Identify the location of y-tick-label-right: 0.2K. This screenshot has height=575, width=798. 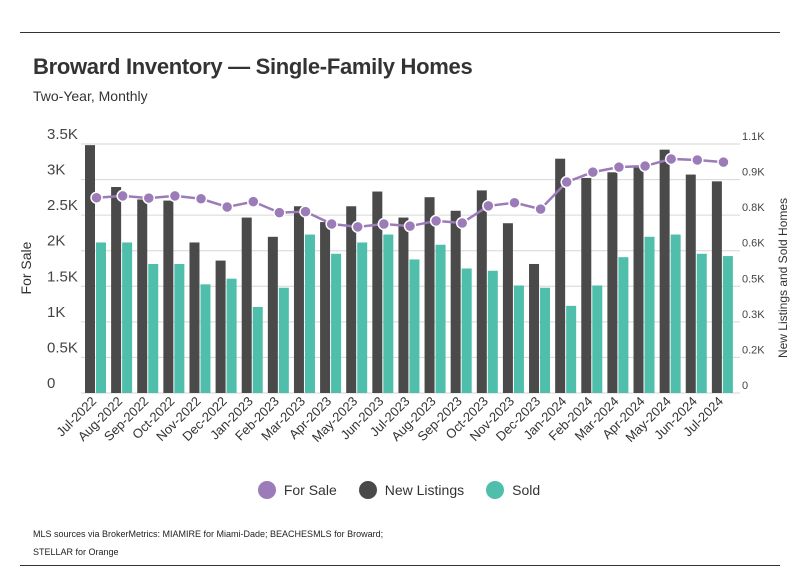
(753, 350).